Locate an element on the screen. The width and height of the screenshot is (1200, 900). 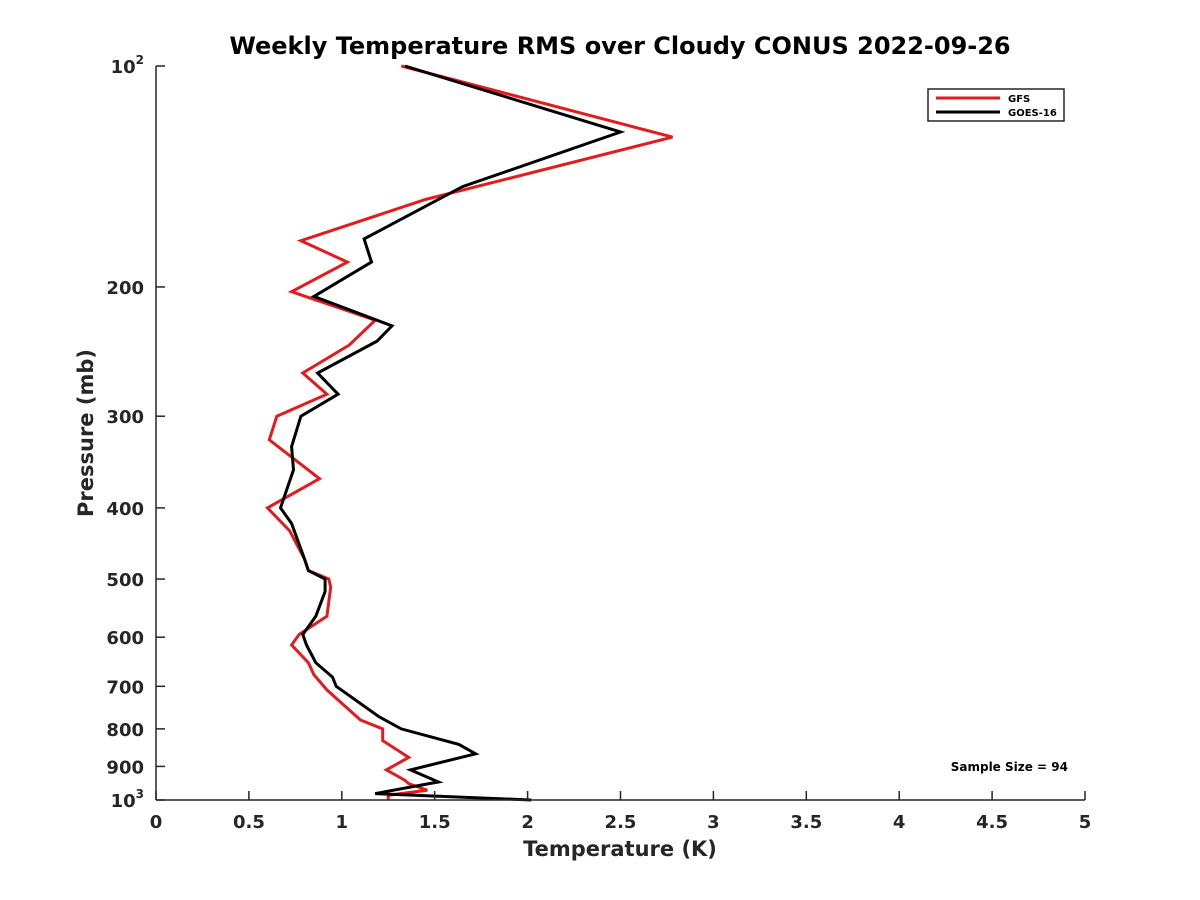
y-tick-label: 200 is located at coordinates (125, 288).